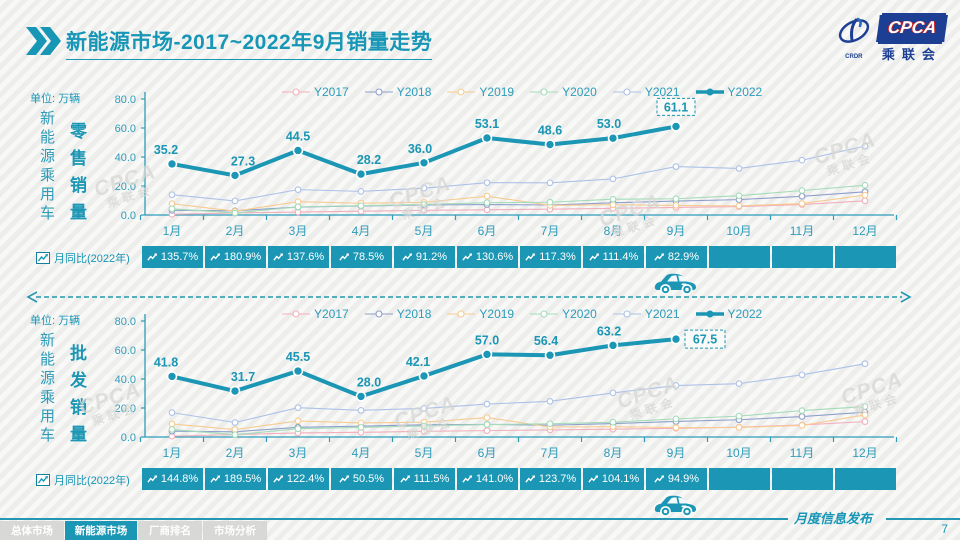  I want to click on footer-tab-市场分析: 市场分析, so click(235, 530).